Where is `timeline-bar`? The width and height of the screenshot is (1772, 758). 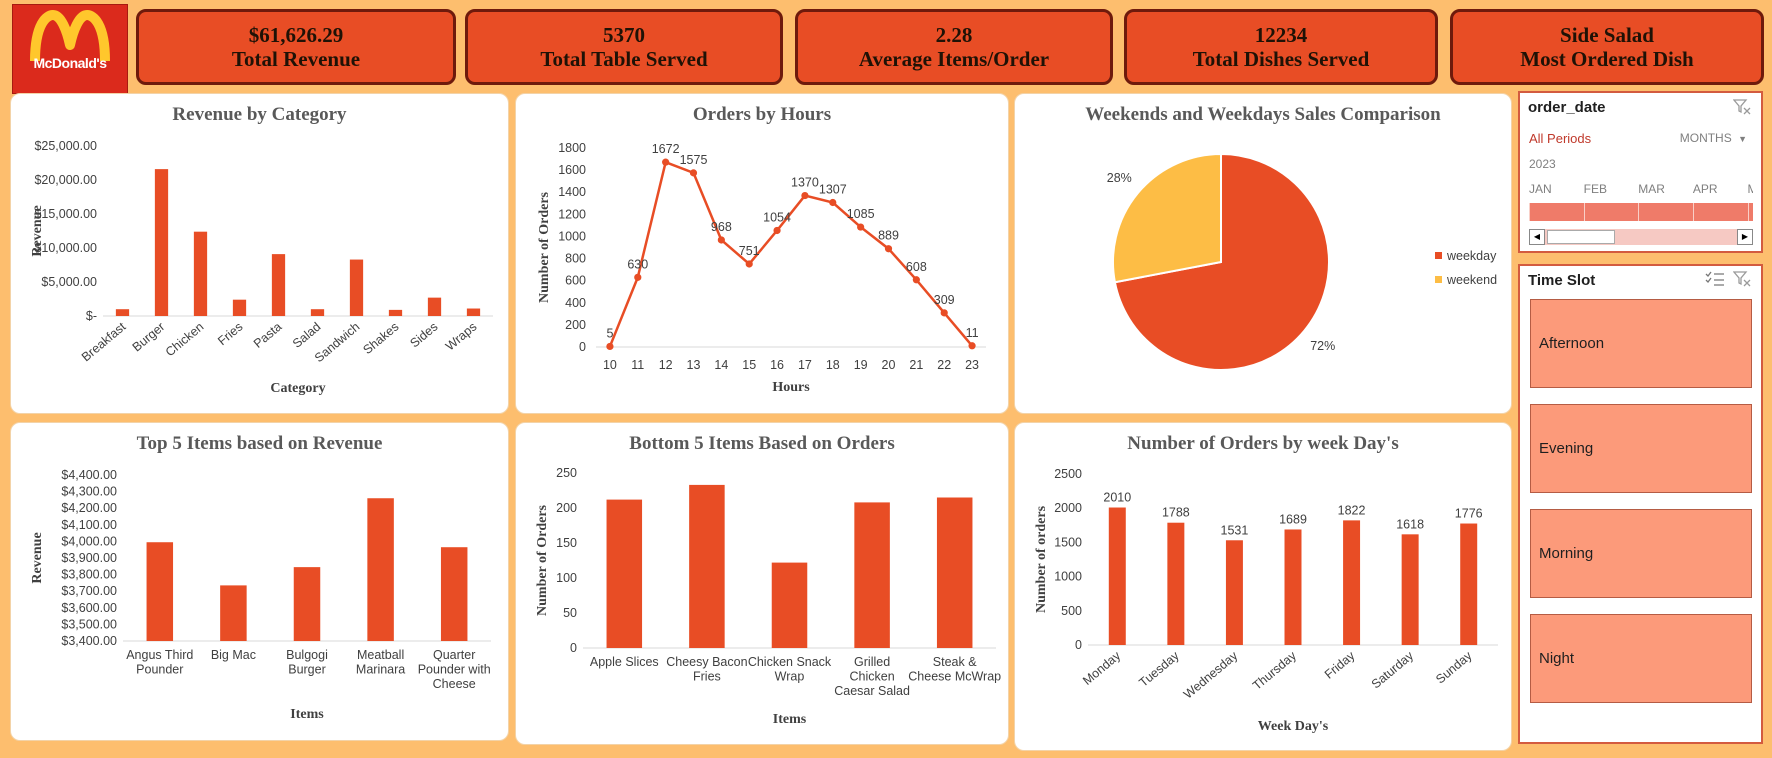
timeline-bar is located at coordinates (1641, 212).